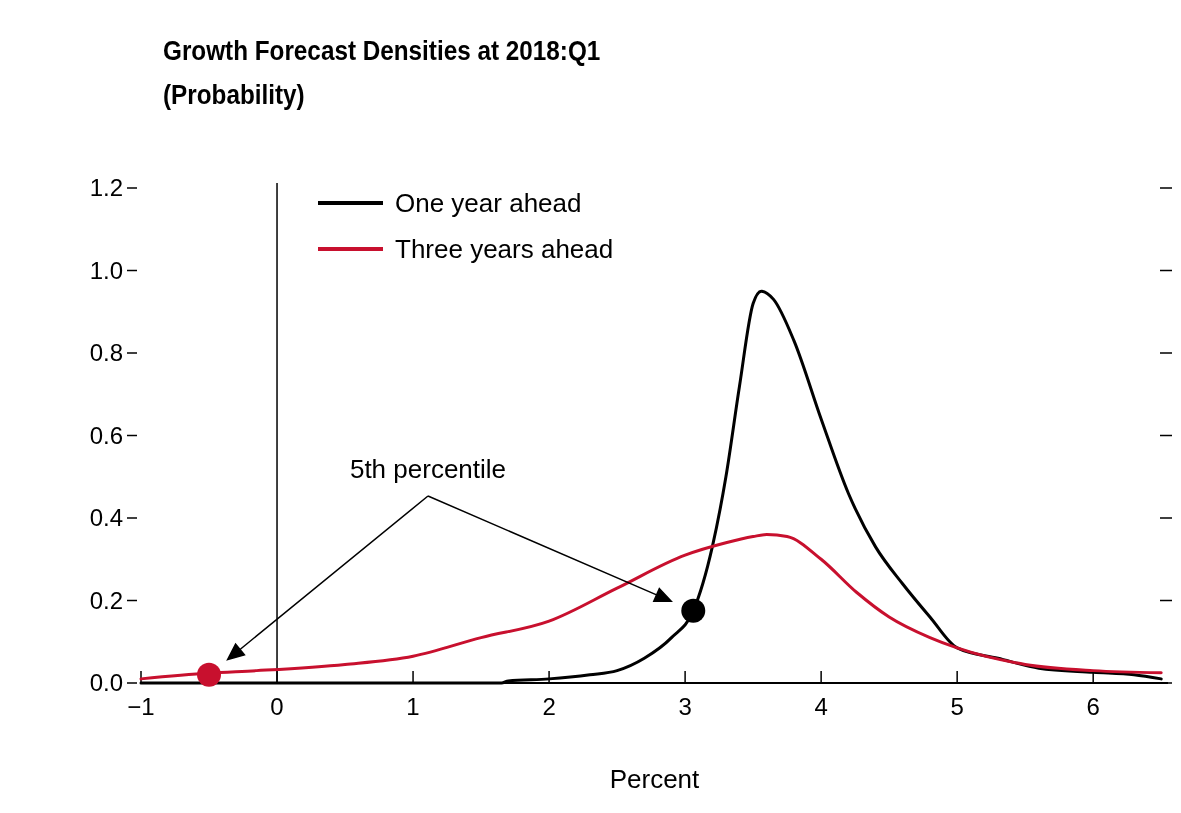  What do you see at coordinates (382, 50) in the screenshot?
I see `chart-title: Growth Forecast Densities at 2018:Q1` at bounding box center [382, 50].